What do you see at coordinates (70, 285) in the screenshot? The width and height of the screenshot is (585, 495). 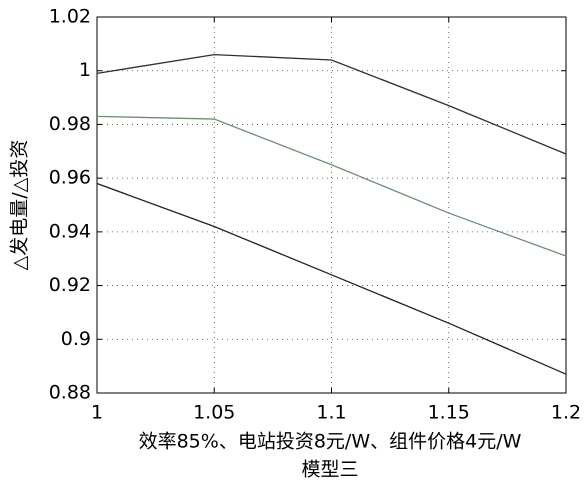 I see `y-tick-label: 0.92` at bounding box center [70, 285].